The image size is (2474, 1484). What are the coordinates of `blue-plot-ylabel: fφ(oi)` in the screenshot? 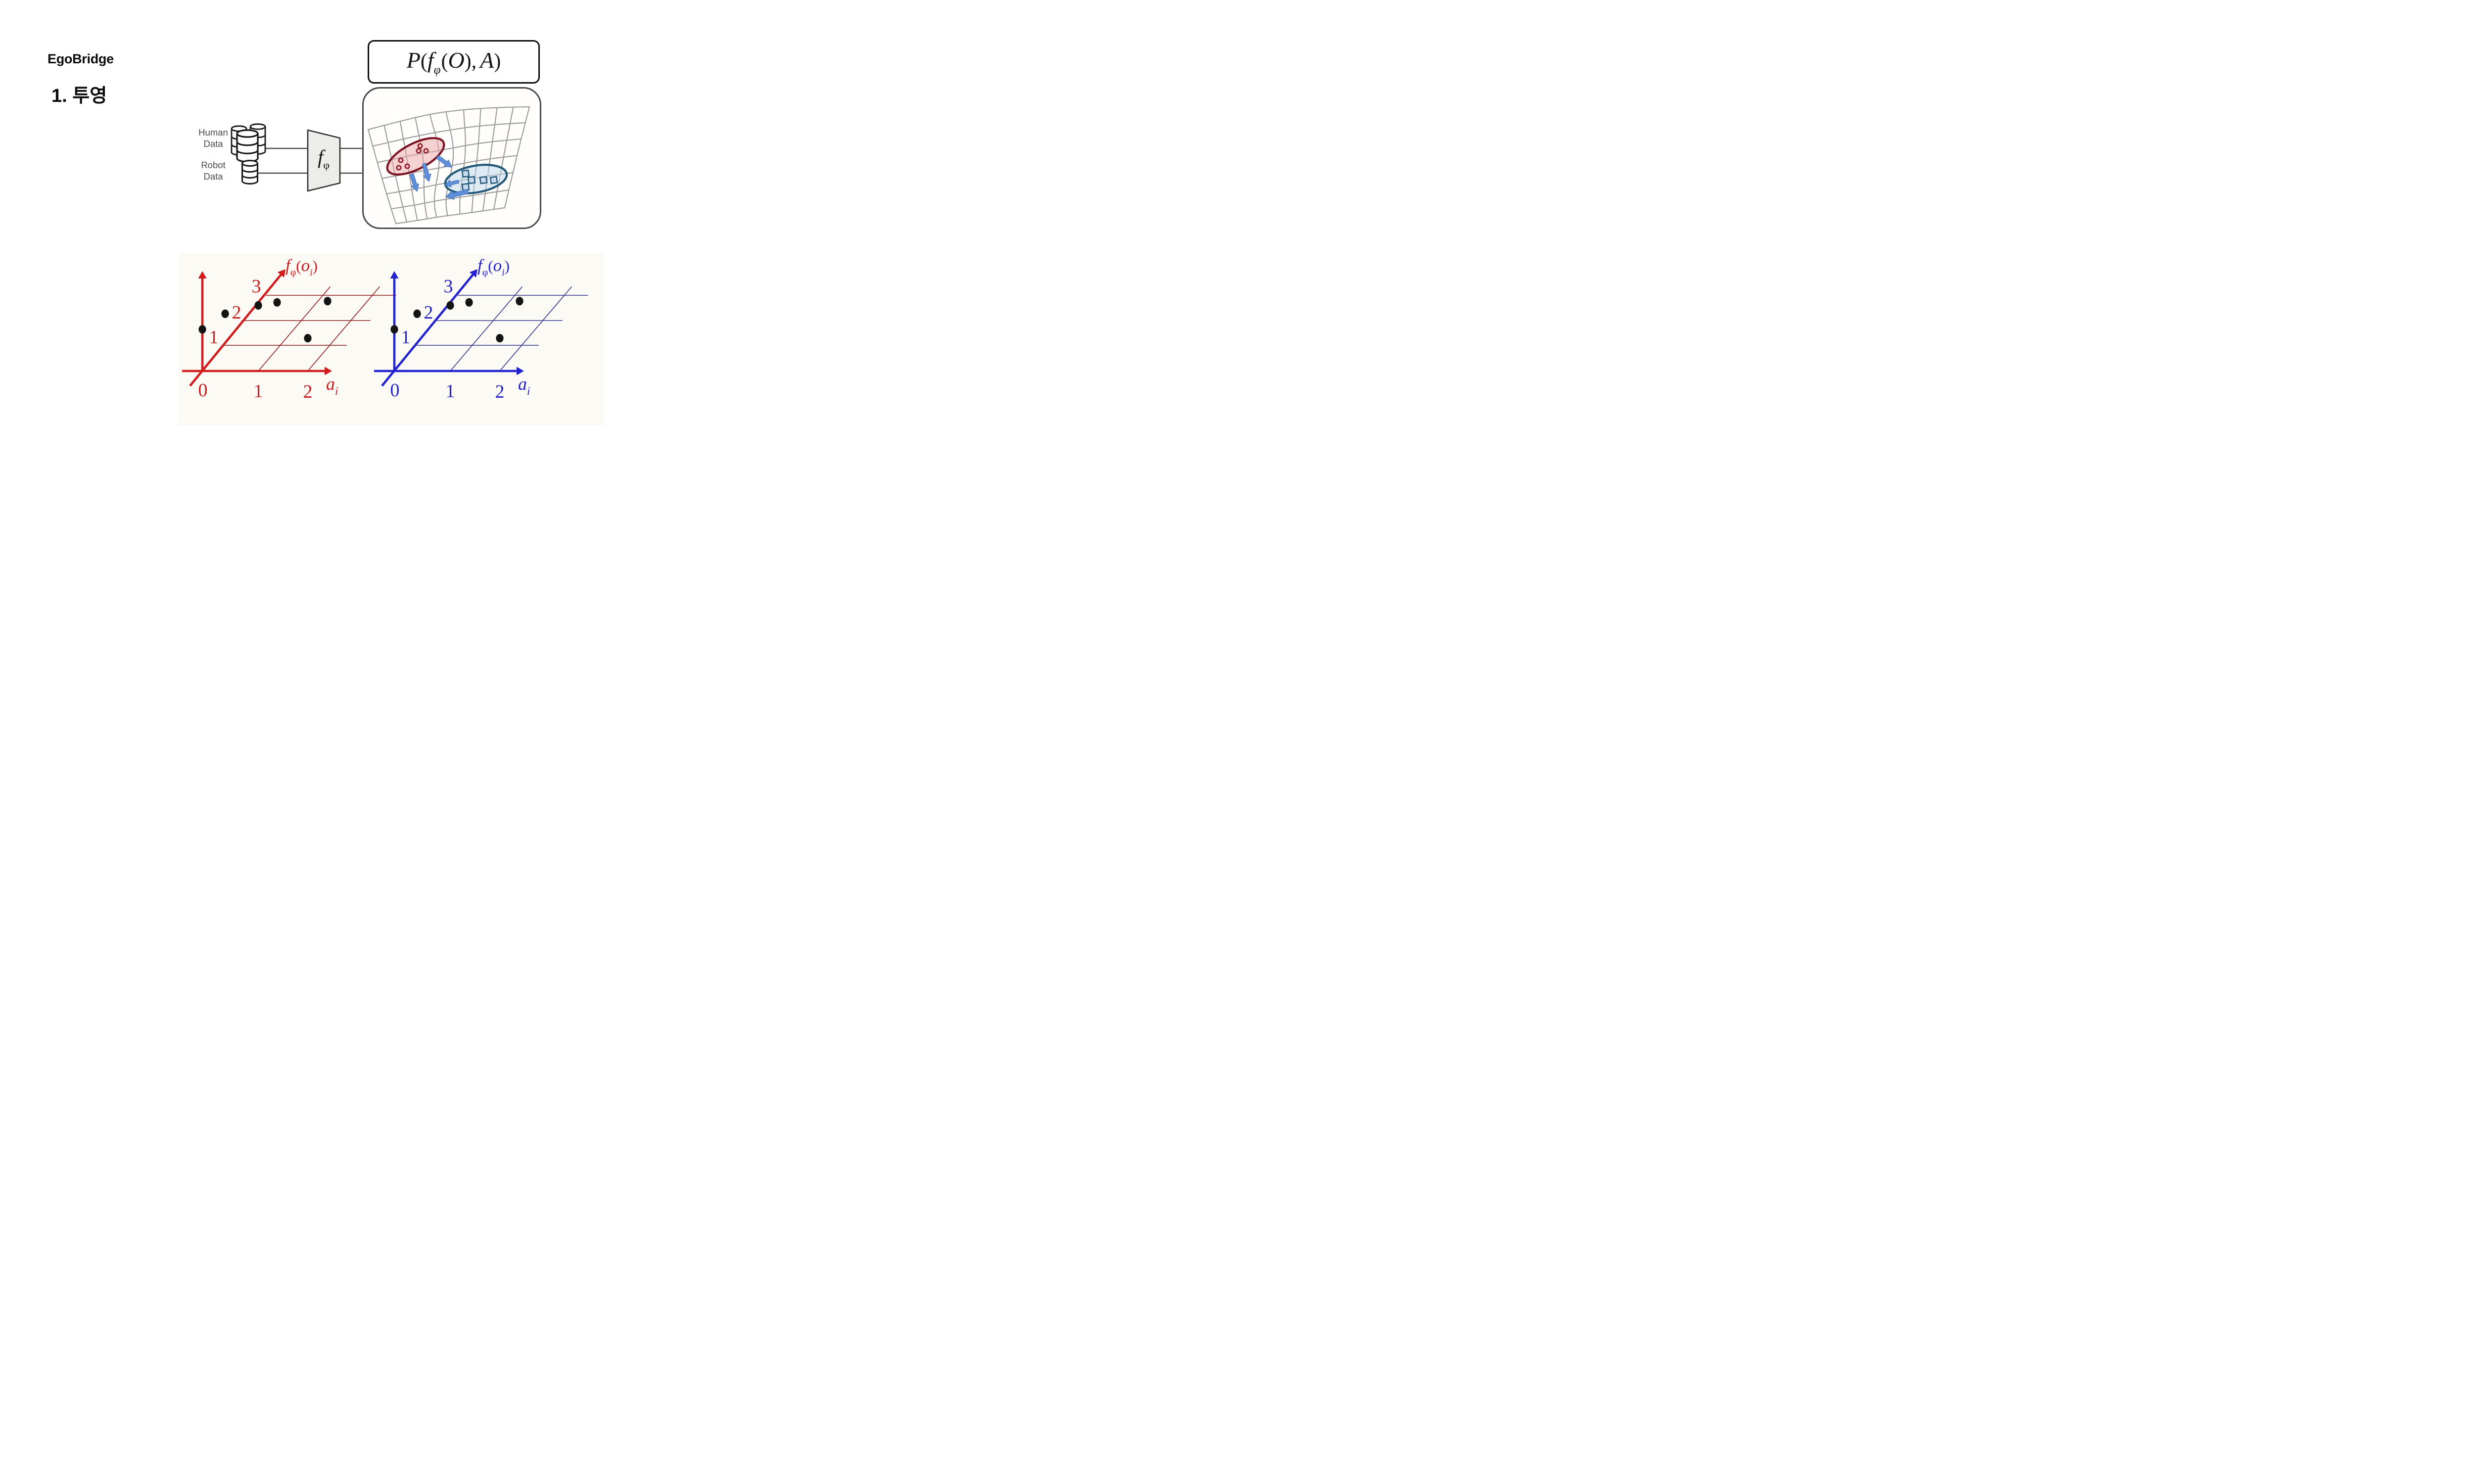 It's located at (494, 267).